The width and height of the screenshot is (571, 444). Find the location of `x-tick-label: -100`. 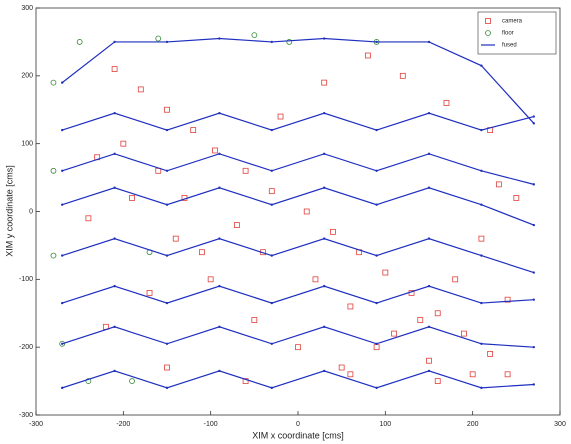

x-tick-label: -100 is located at coordinates (211, 424).